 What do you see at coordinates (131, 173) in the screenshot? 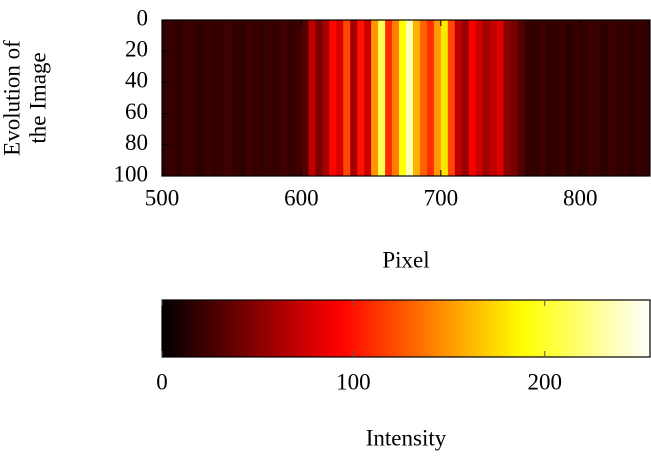
I see `y-tick-label: 100` at bounding box center [131, 173].